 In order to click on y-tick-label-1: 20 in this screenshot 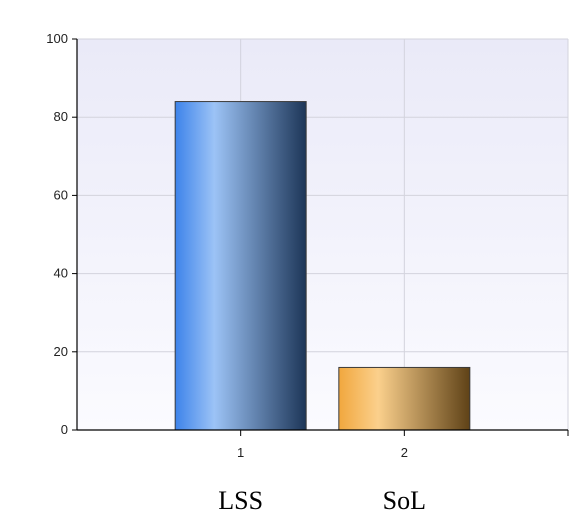, I will do `click(61, 351)`.